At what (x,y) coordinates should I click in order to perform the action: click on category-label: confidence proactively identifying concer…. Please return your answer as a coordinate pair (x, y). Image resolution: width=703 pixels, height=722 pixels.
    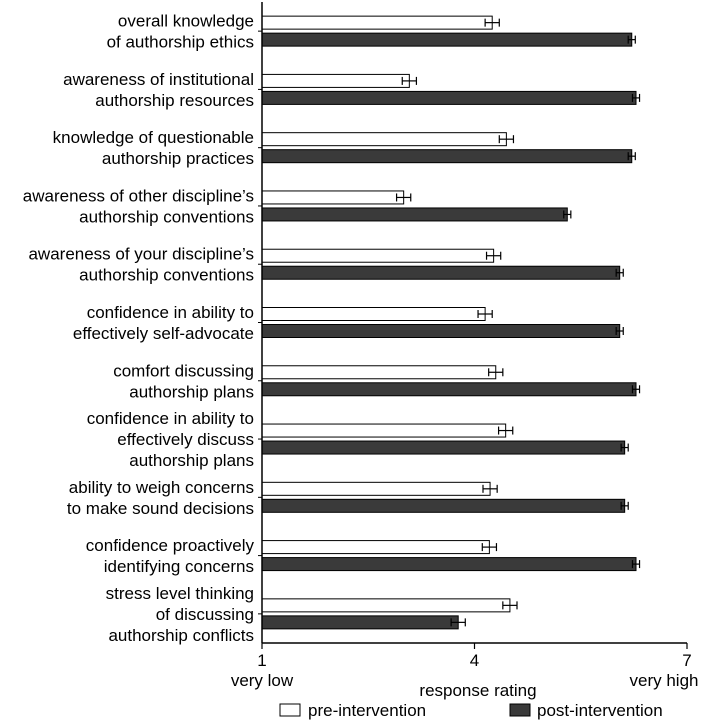
    Looking at the image, I should click on (170, 556).